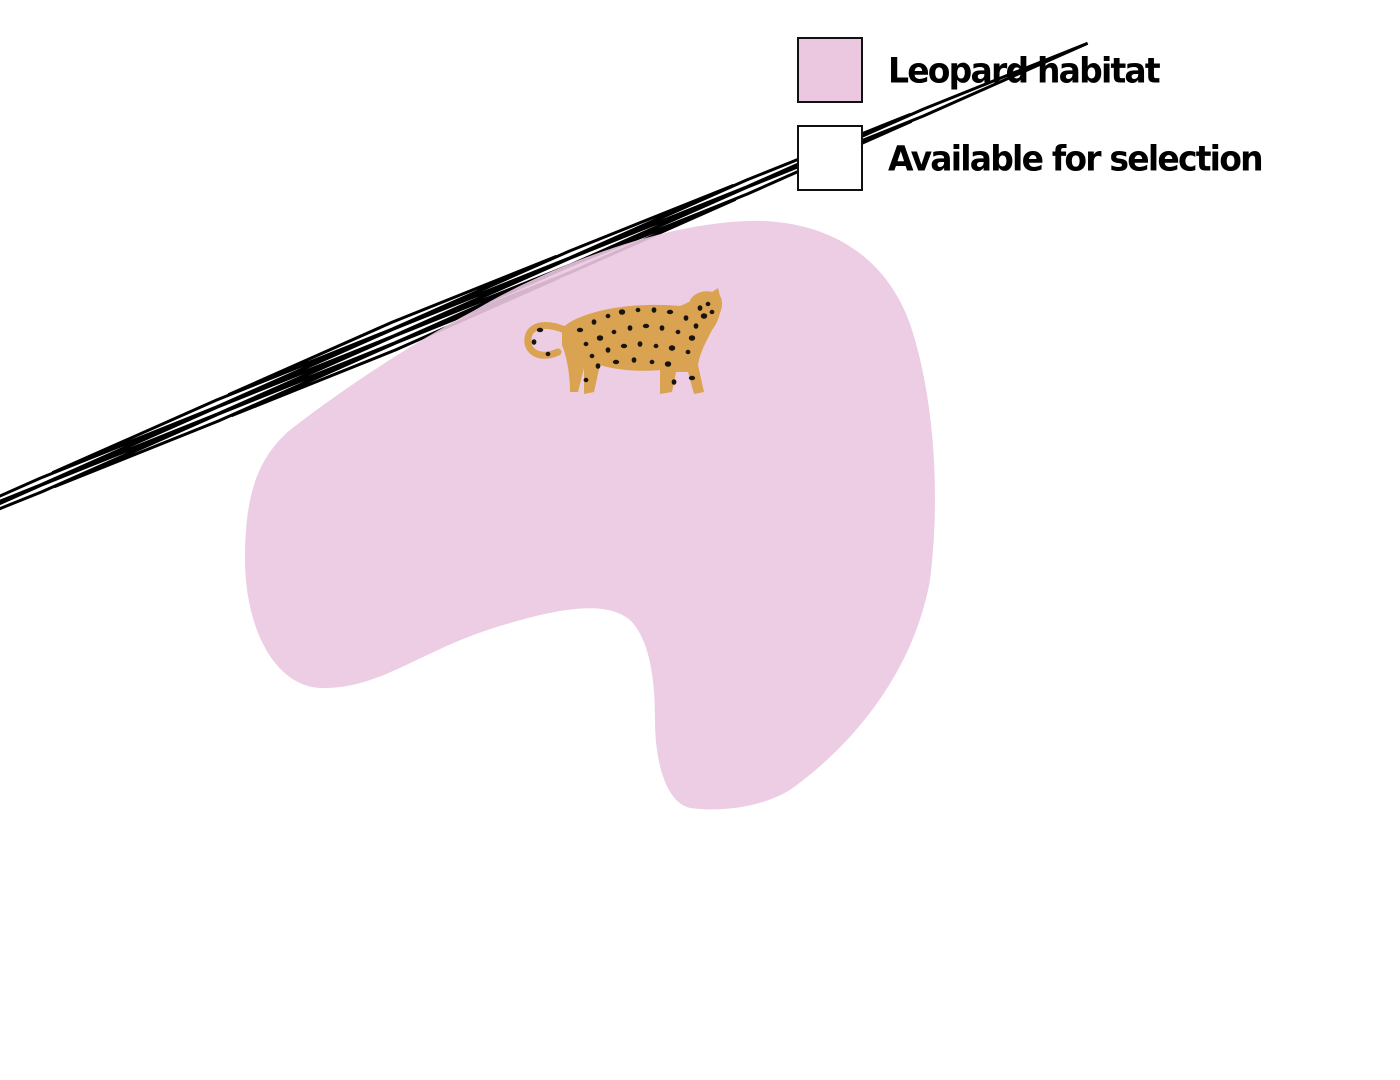 Image resolution: width=1400 pixels, height=1080 pixels. What do you see at coordinates (15, 496) in the screenshot?
I see `grid-cell-r3-c0` at bounding box center [15, 496].